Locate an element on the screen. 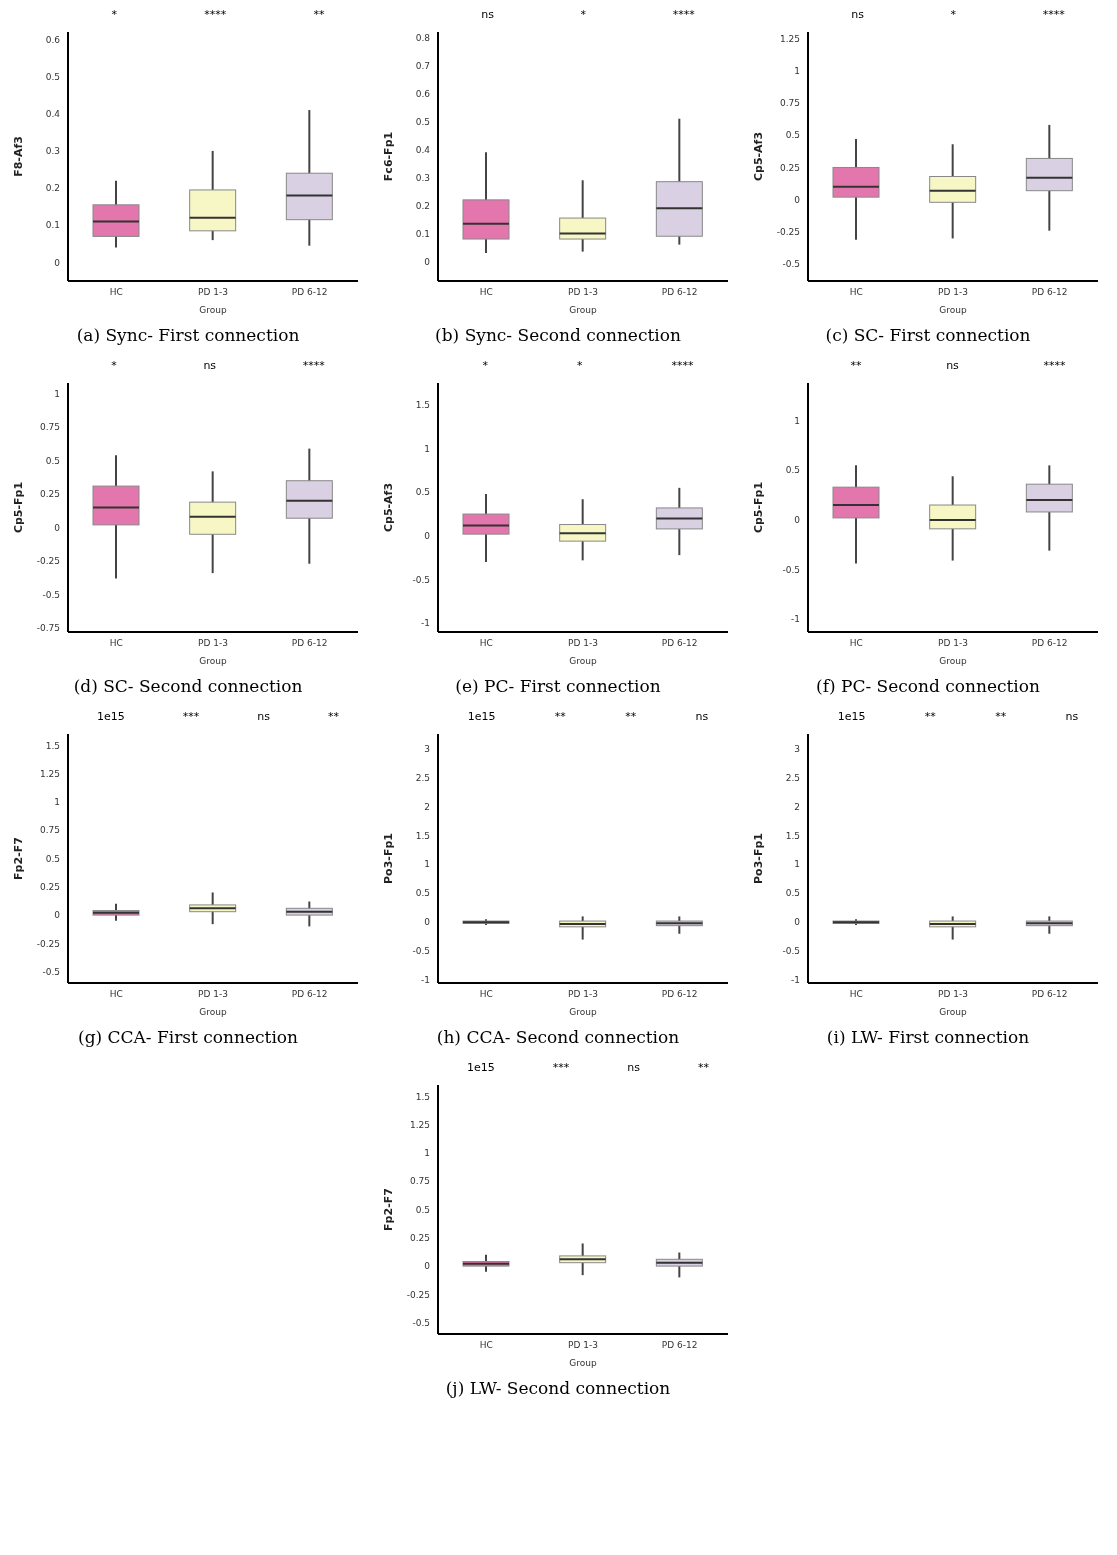  text: (a) Sync- First connection is located at coordinates (188, 335).